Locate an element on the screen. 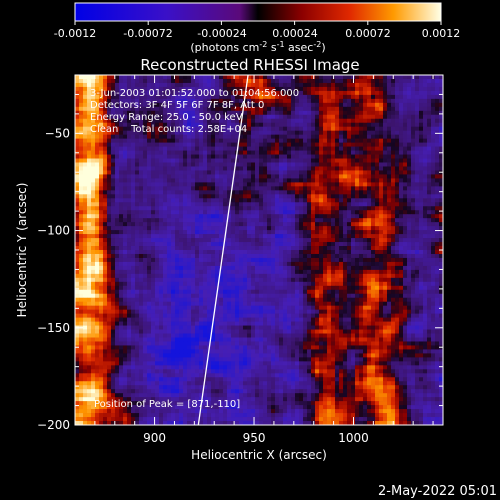 Image resolution: width=500 pixels, height=500 pixels. y-tick-label: −200 is located at coordinates (53, 425).